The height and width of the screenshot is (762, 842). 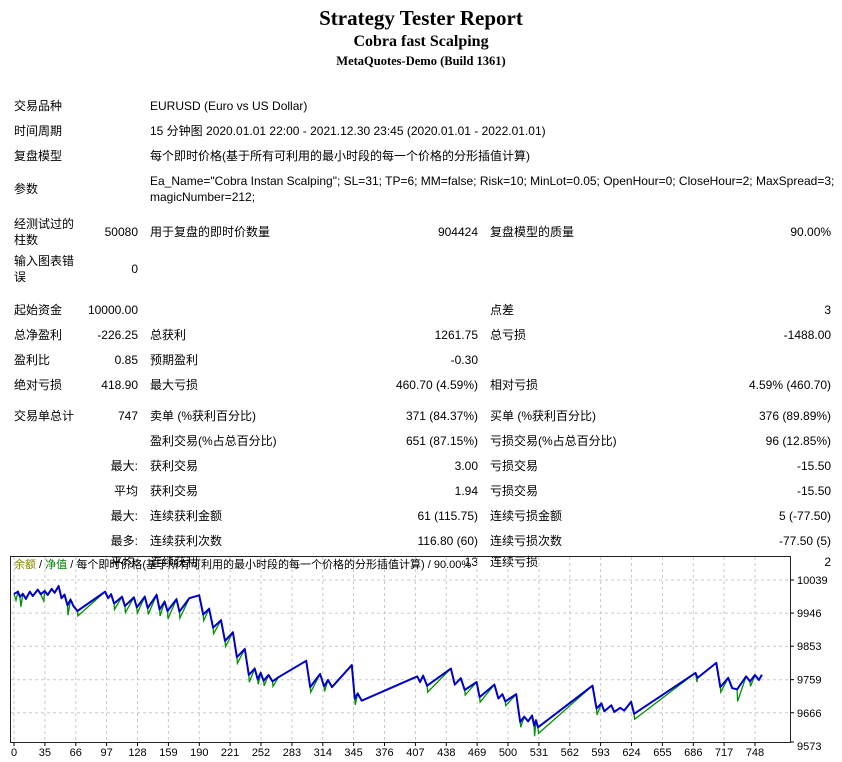 I want to click on y-axis-label: 9759, so click(x=809, y=681).